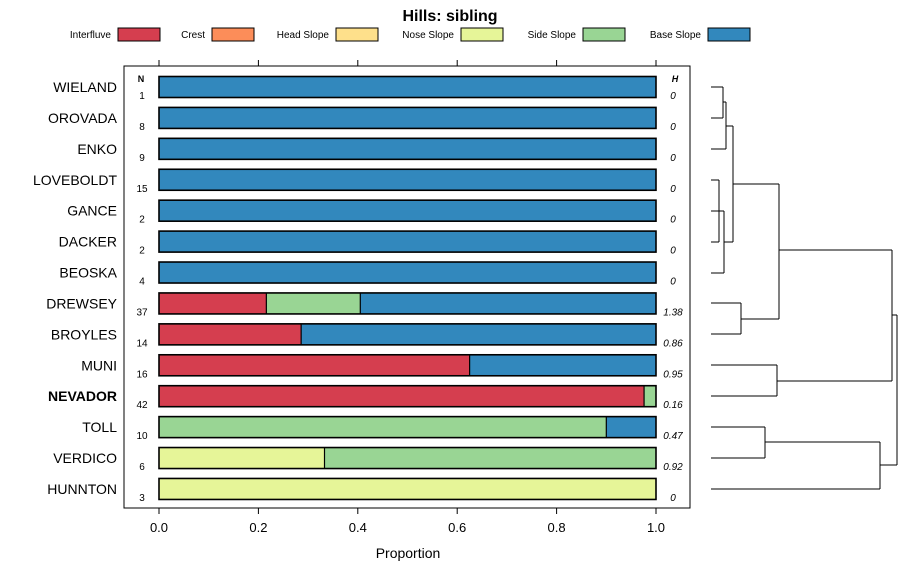  Describe the element at coordinates (142, 158) in the screenshot. I see `row-n: 9` at that location.